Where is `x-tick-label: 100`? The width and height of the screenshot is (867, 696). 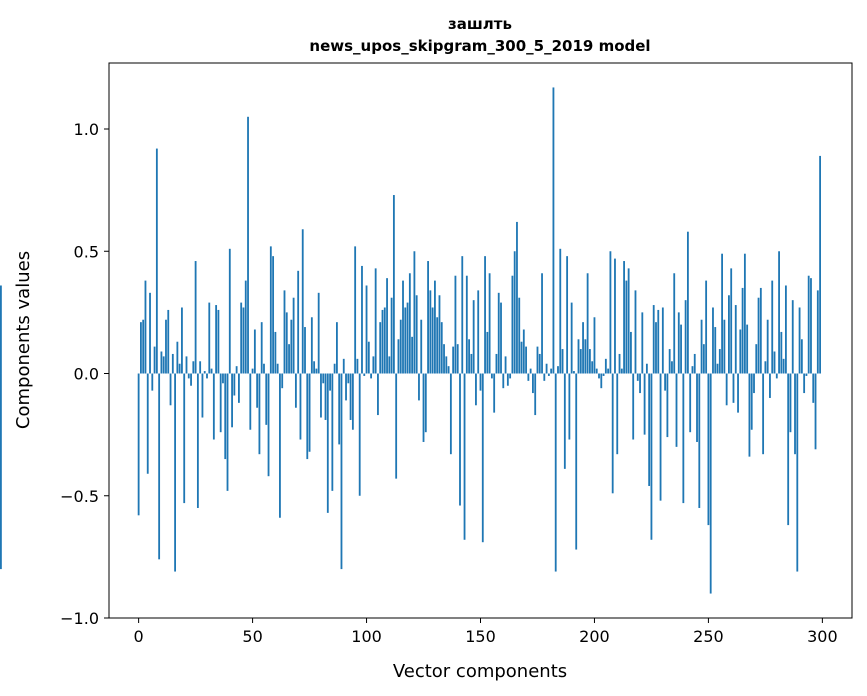
x-tick-label: 100 is located at coordinates (366, 636).